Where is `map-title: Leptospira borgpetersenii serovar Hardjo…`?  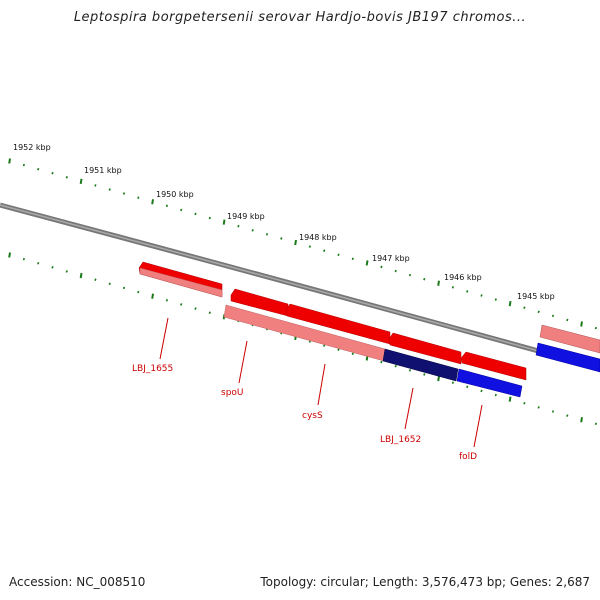
map-title: Leptospira borgpetersenii serovar Hardjo… is located at coordinates (300, 17).